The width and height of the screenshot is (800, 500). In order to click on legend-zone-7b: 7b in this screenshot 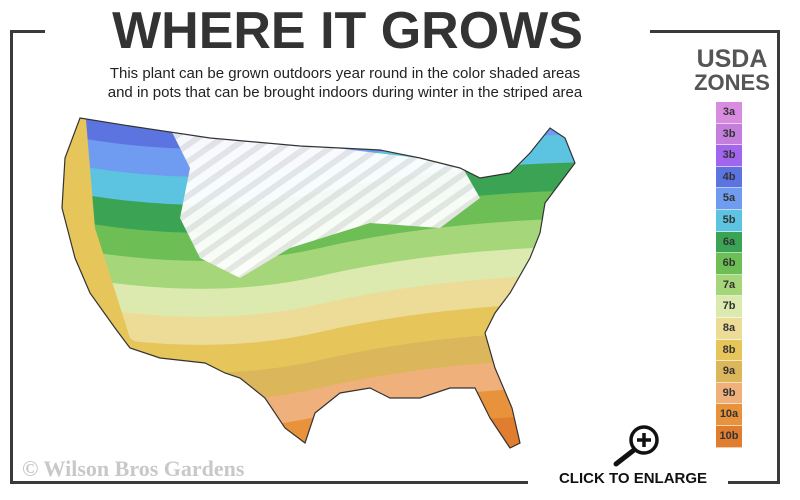, I will do `click(729, 307)`.